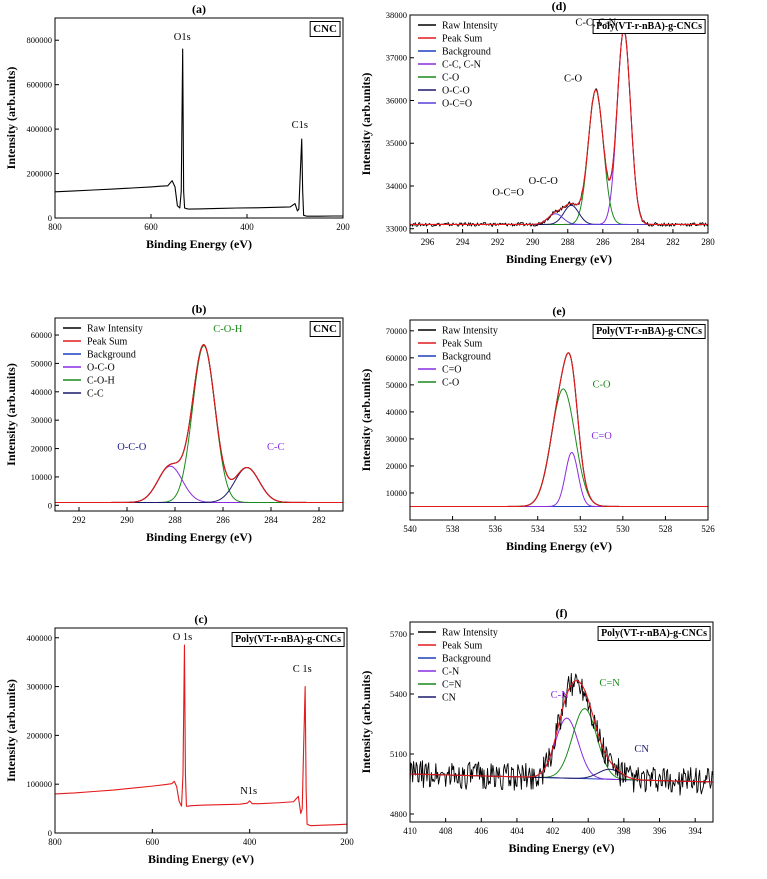 The image size is (767, 879). Describe the element at coordinates (562, 613) in the screenshot. I see `panel-label: (f)` at that location.